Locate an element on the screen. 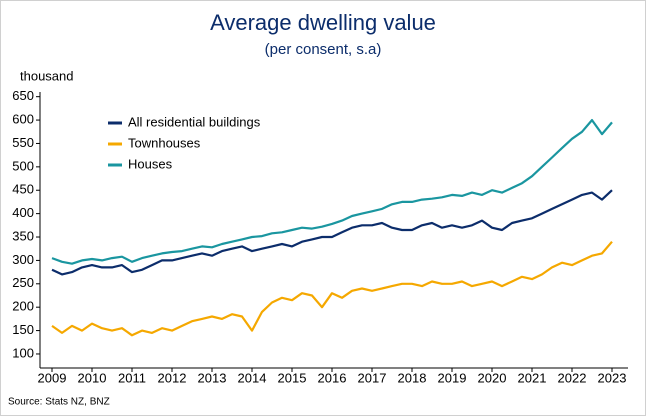 The height and width of the screenshot is (416, 646). y-tick-label: 550 is located at coordinates (23, 142).